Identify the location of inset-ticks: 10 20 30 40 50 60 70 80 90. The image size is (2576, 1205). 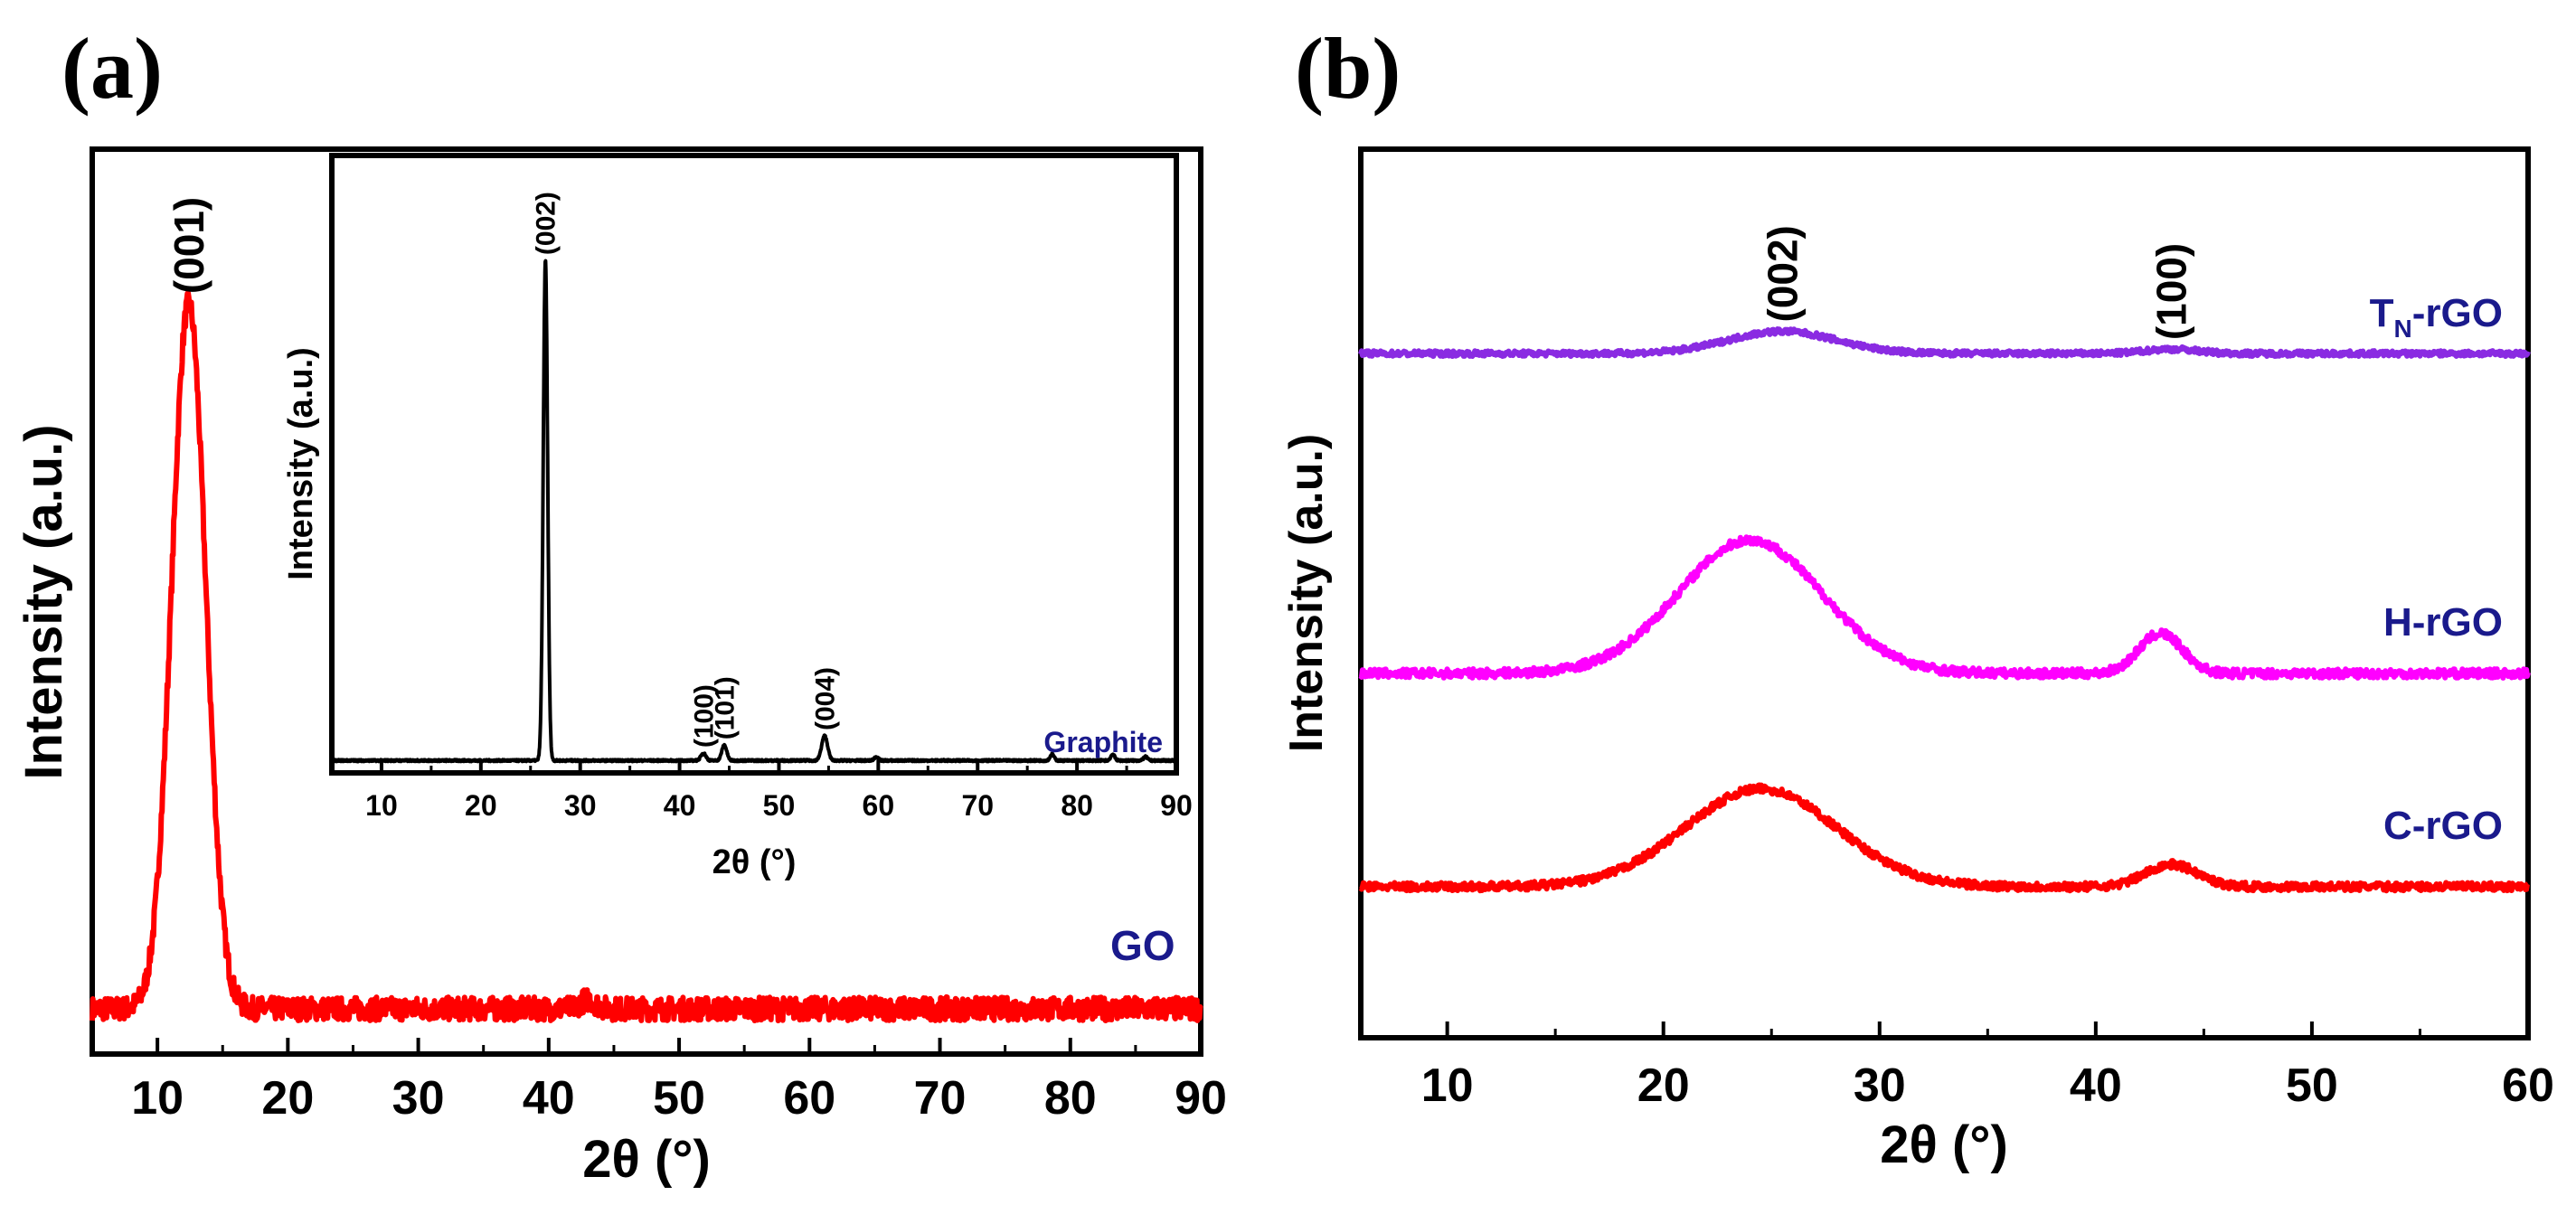
(779, 791).